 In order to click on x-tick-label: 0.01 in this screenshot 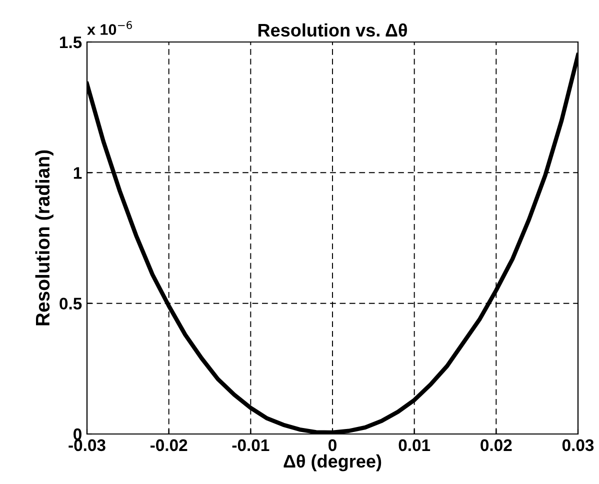, I will do `click(414, 445)`.